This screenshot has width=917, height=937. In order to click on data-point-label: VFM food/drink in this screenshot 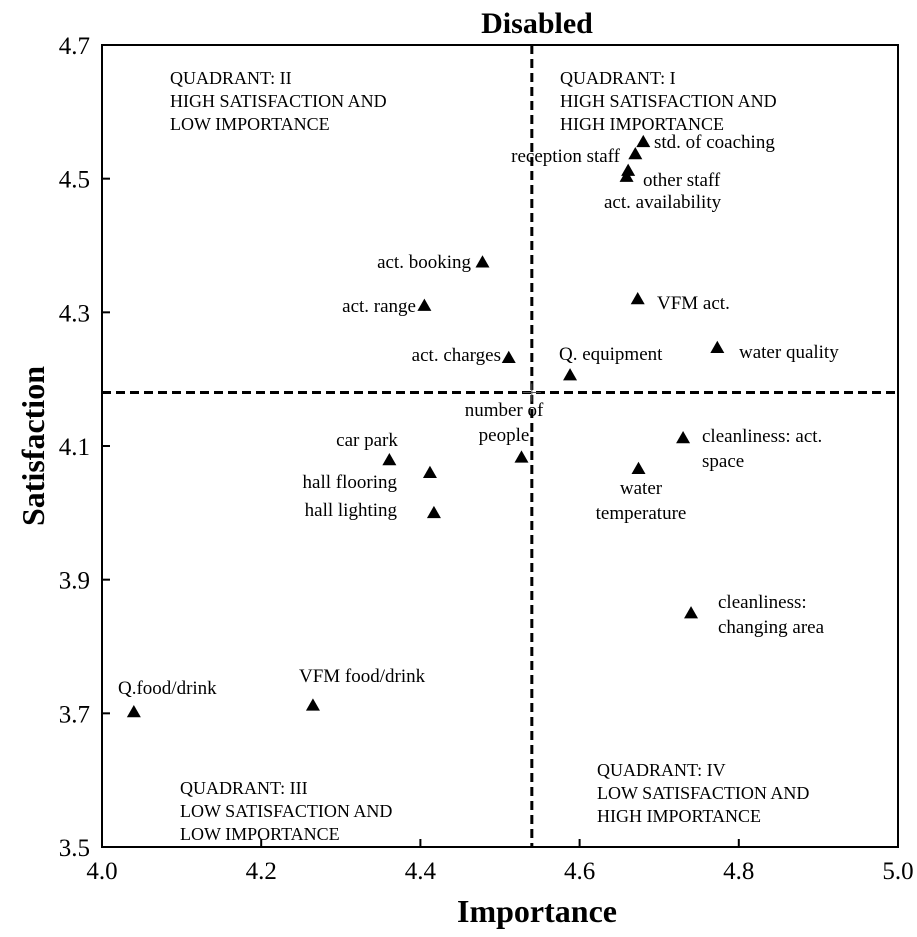, I will do `click(362, 676)`.